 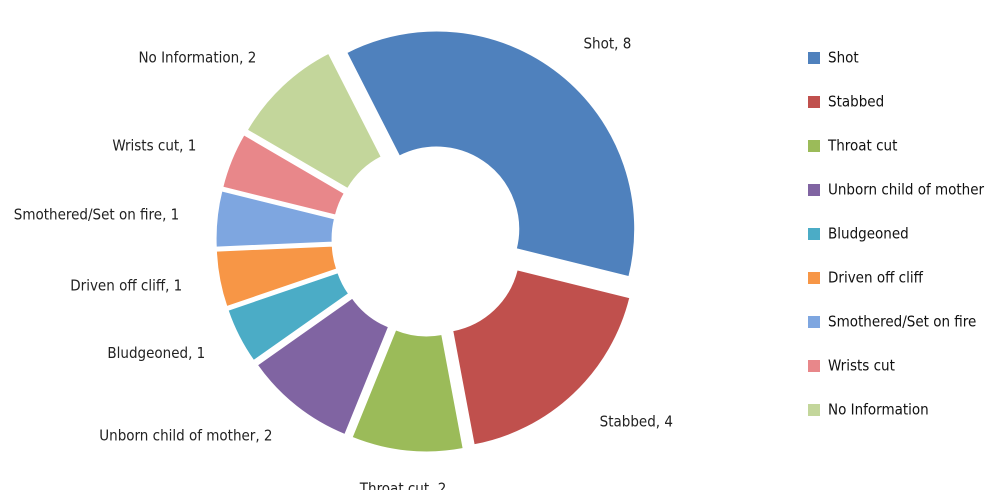 I want to click on data-label: Bludgeoned, 1, so click(x=156, y=353).